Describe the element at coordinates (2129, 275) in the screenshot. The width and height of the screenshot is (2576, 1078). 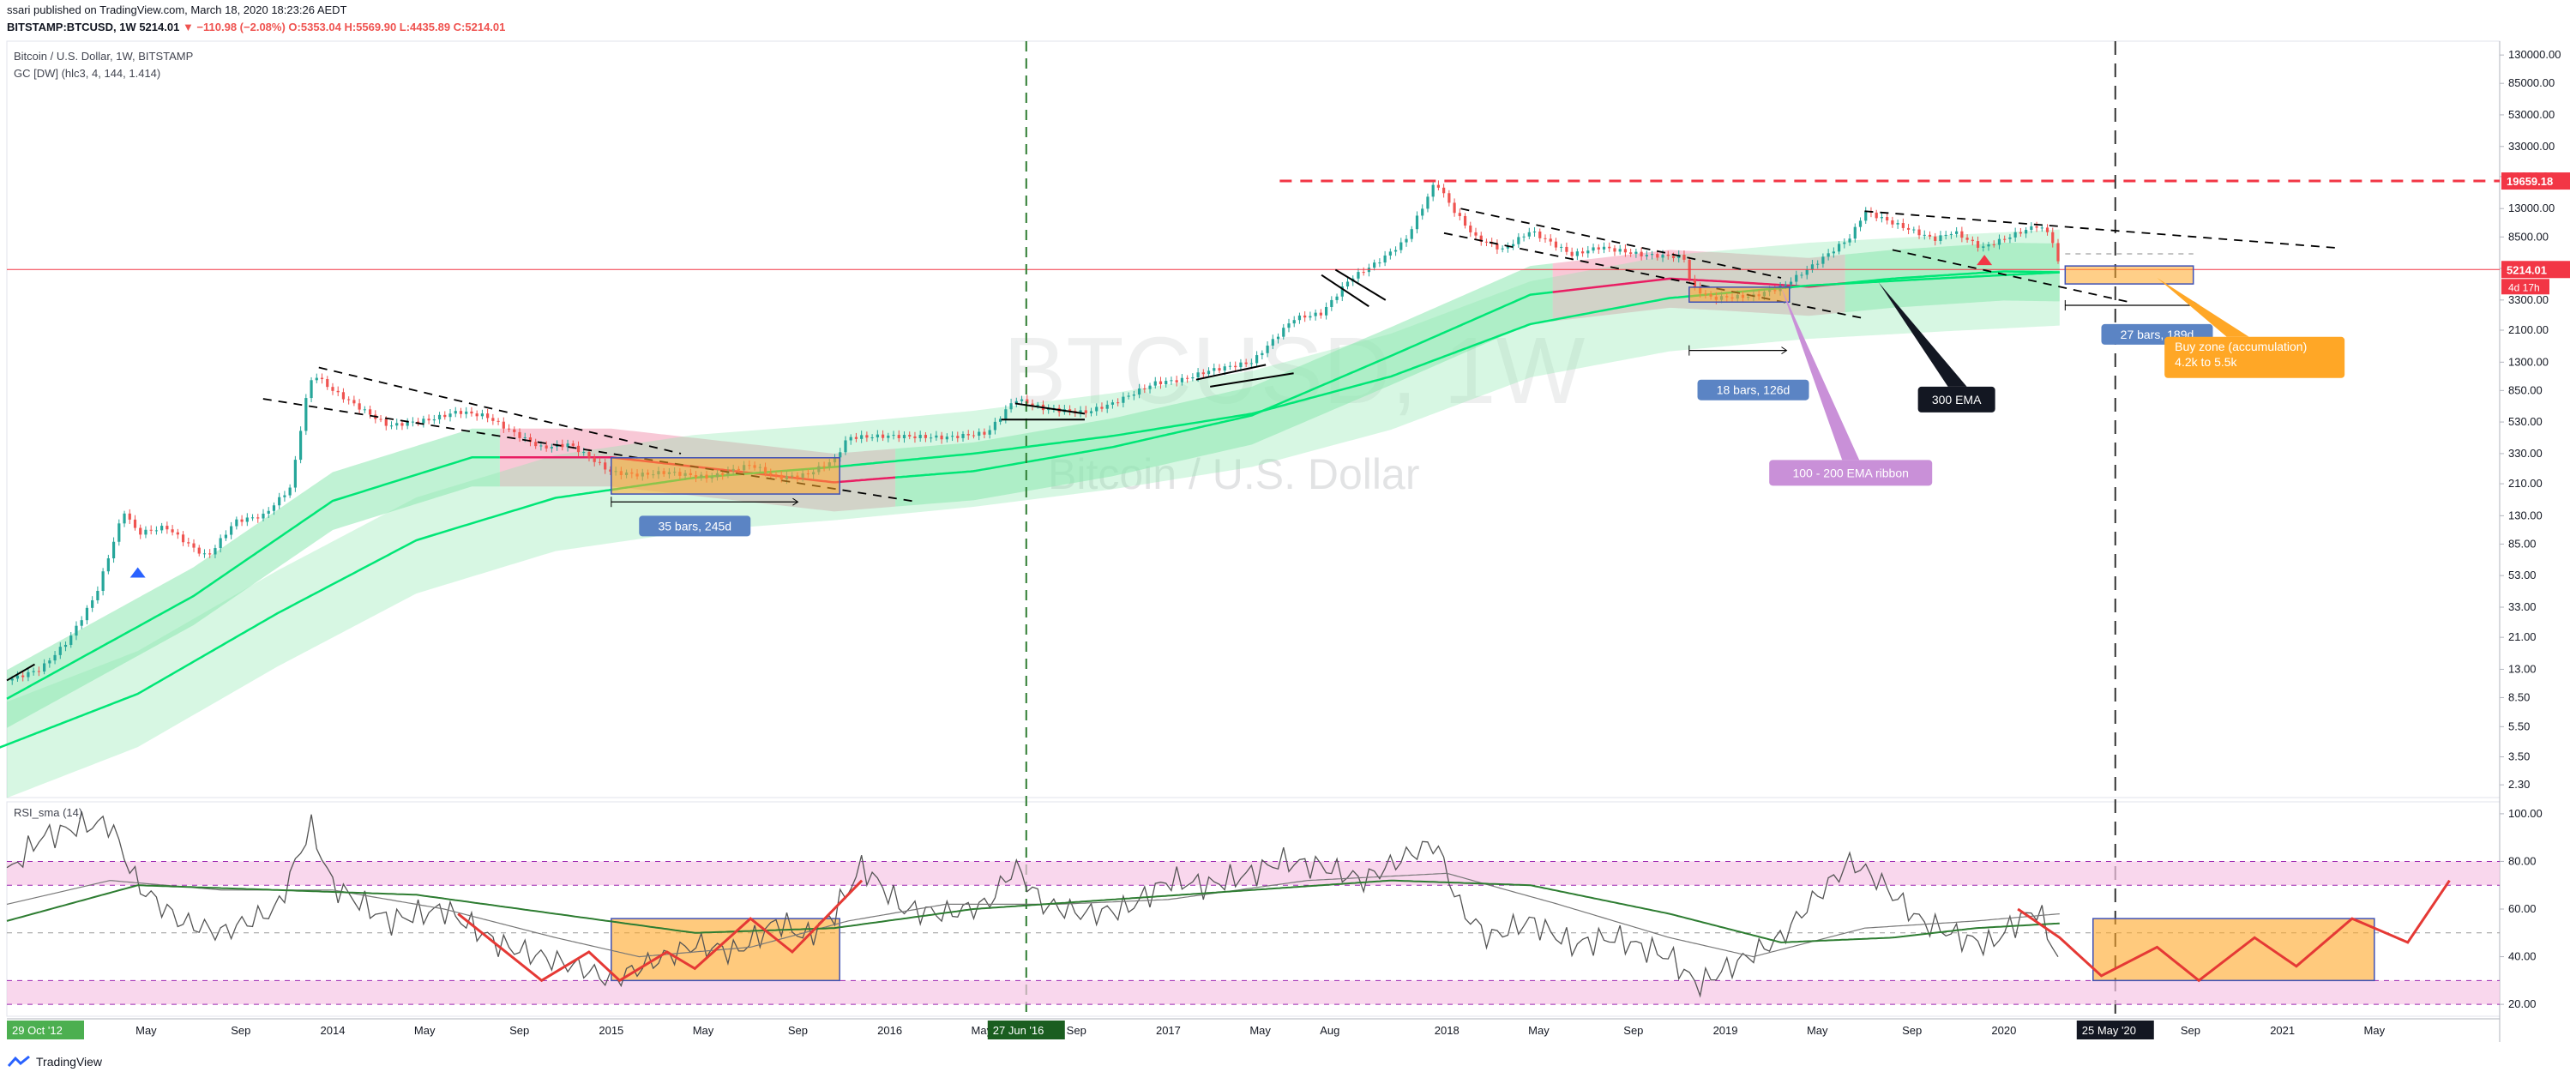
I see `buy-zone-box` at that location.